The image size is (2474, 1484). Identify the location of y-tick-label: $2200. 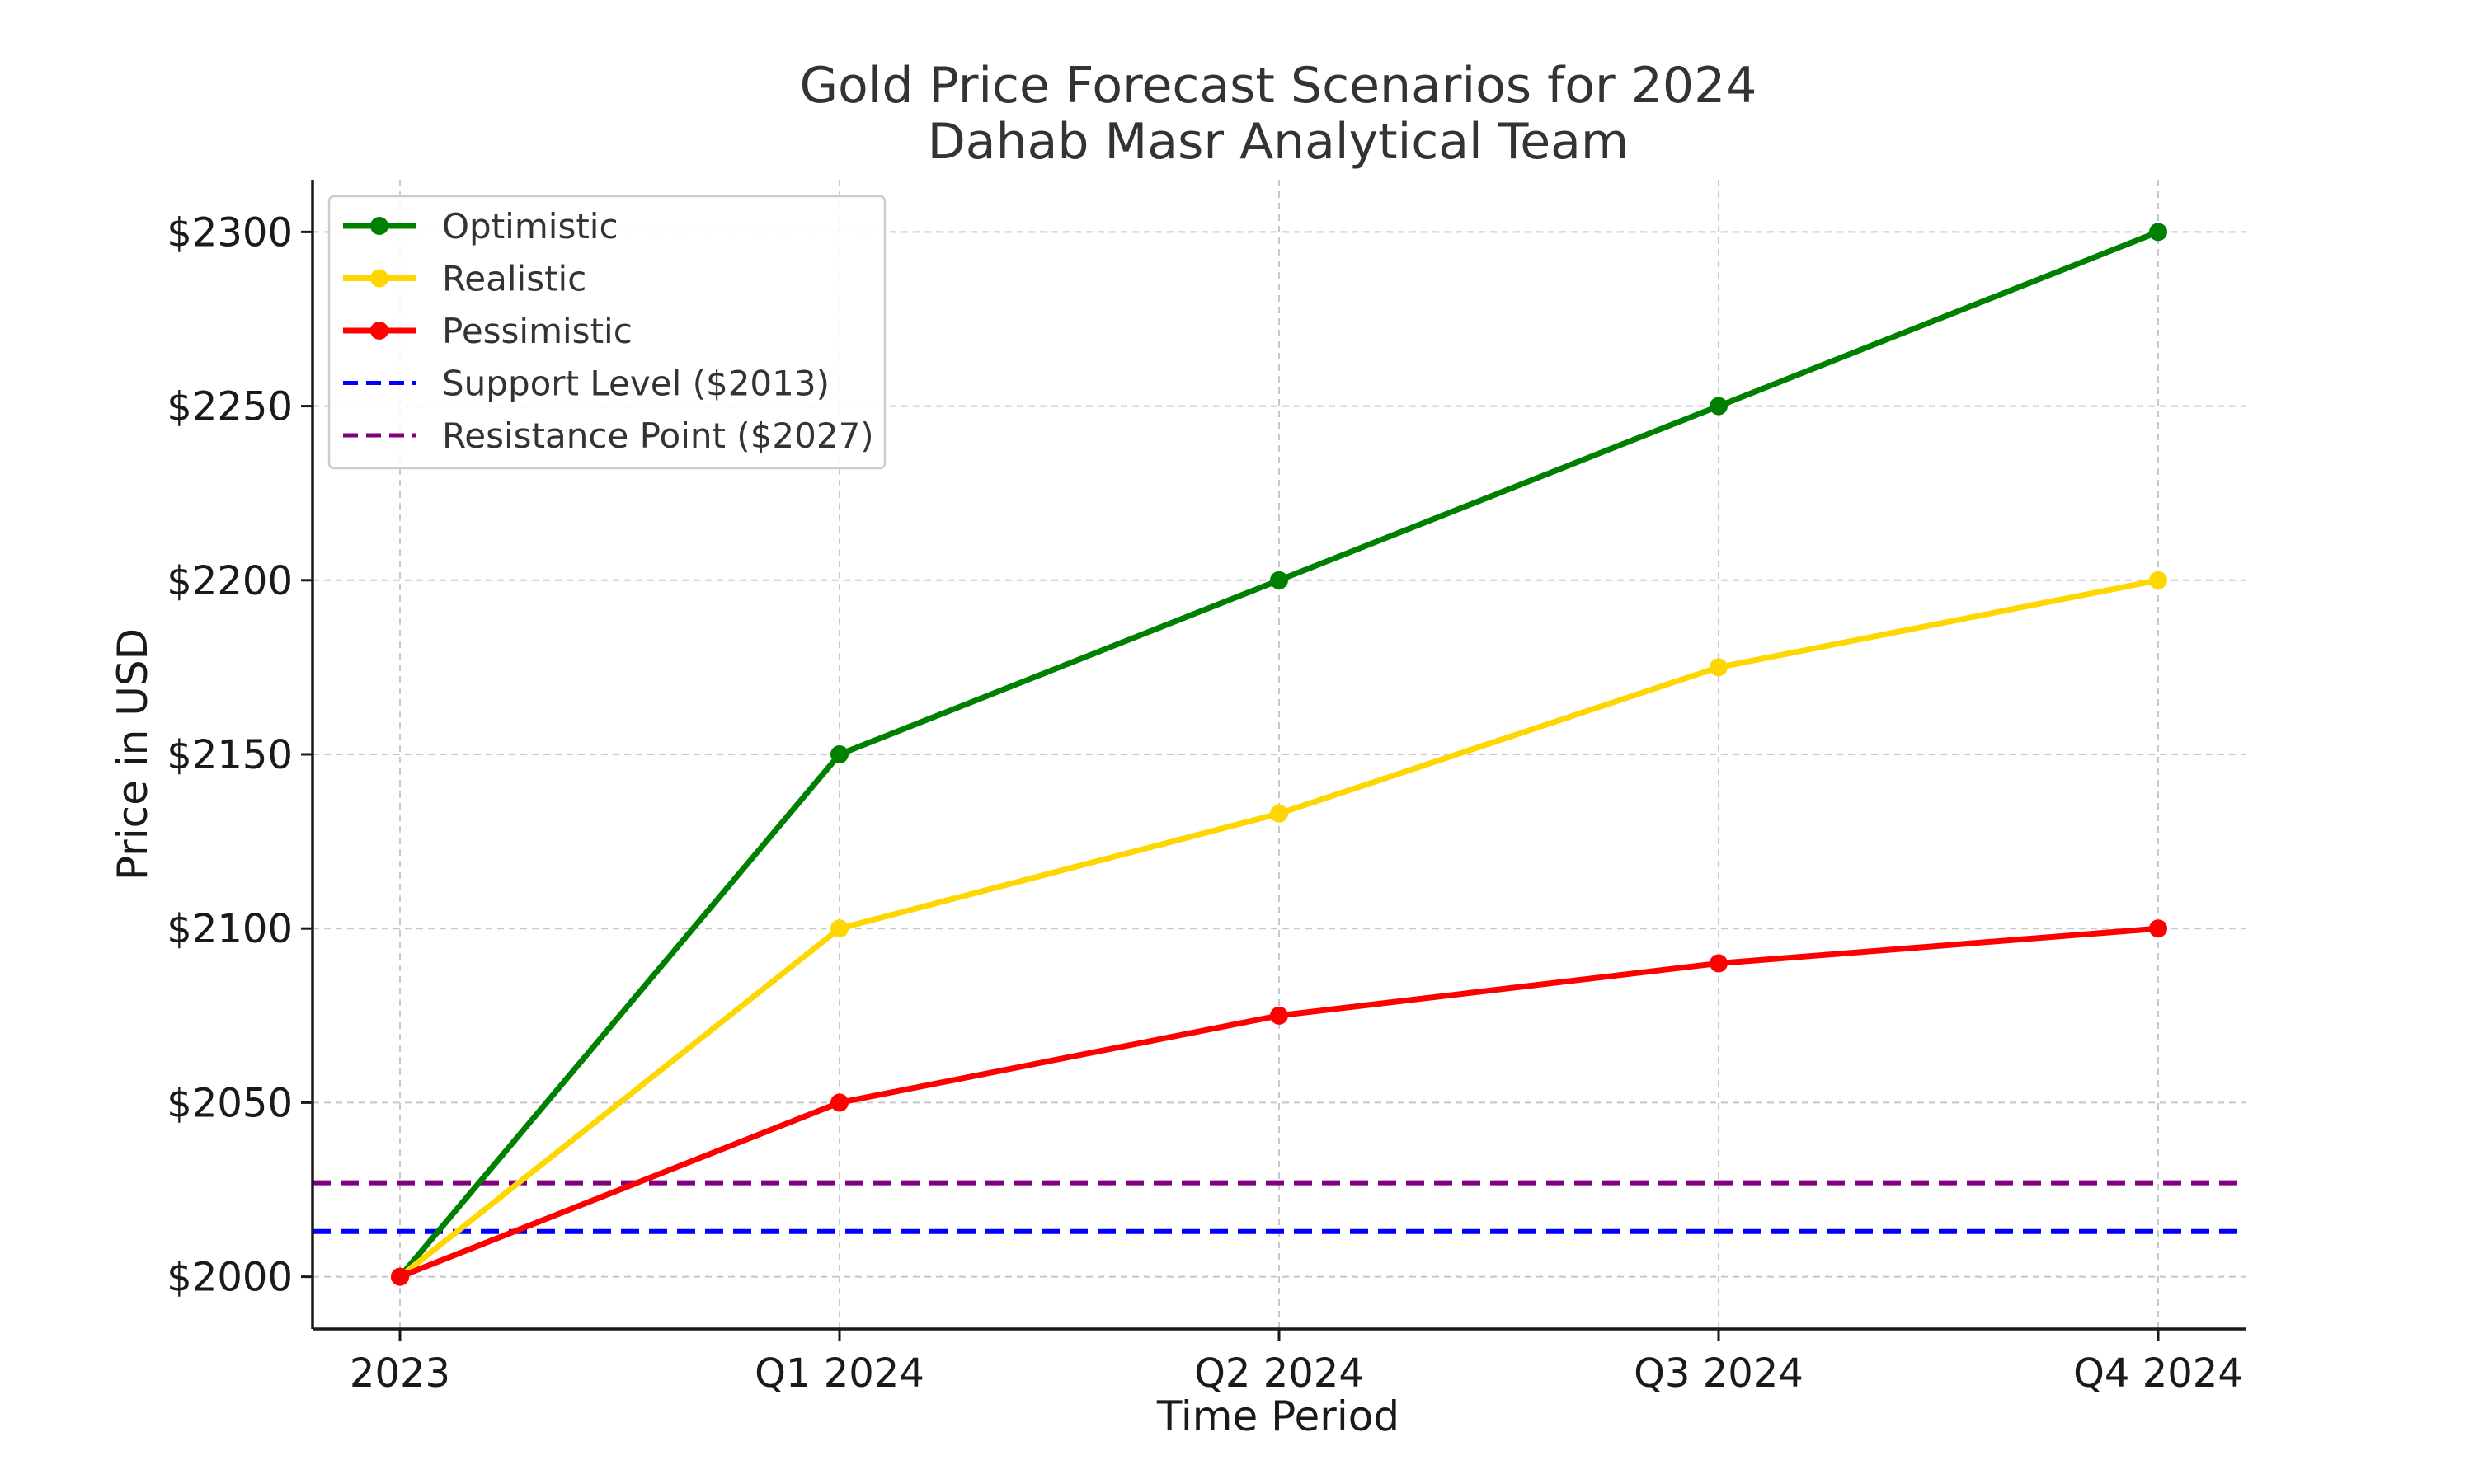
(230, 581).